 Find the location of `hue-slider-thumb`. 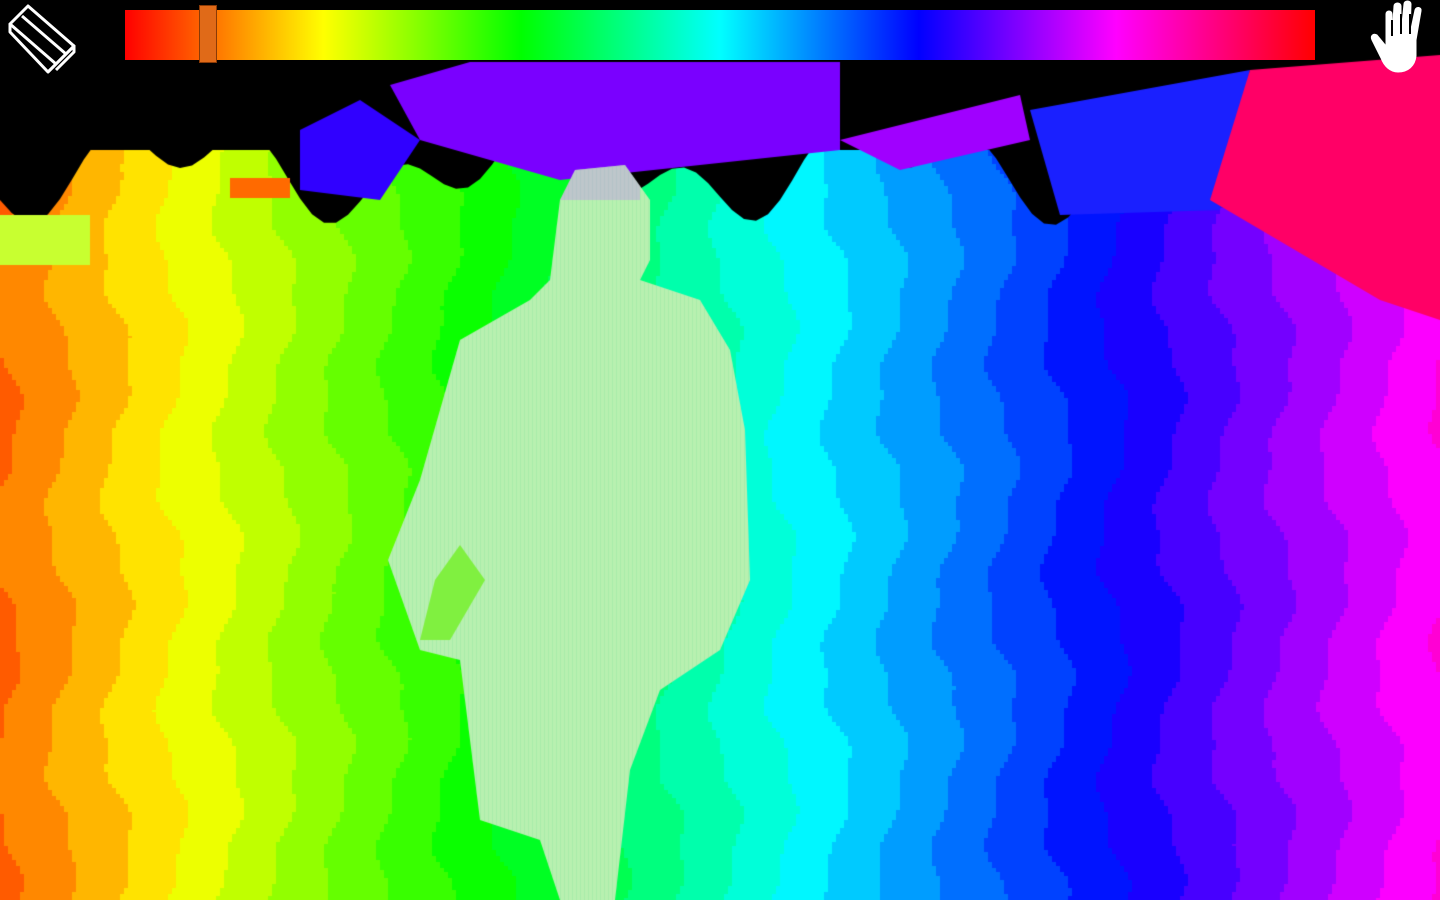

hue-slider-thumb is located at coordinates (208, 34).